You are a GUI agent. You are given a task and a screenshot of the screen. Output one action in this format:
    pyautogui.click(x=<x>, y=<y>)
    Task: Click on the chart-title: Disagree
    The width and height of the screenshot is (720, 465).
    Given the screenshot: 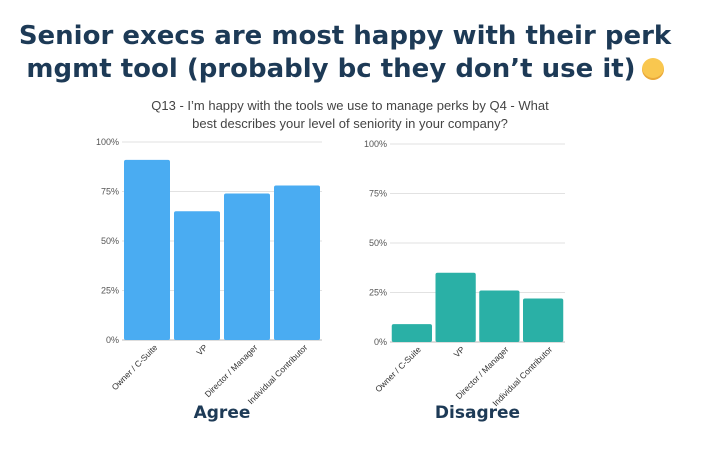 What is the action you would take?
    pyautogui.click(x=477, y=413)
    